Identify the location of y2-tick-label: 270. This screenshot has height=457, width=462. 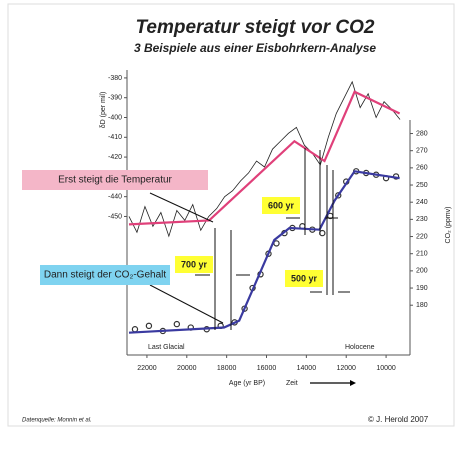
(422, 151).